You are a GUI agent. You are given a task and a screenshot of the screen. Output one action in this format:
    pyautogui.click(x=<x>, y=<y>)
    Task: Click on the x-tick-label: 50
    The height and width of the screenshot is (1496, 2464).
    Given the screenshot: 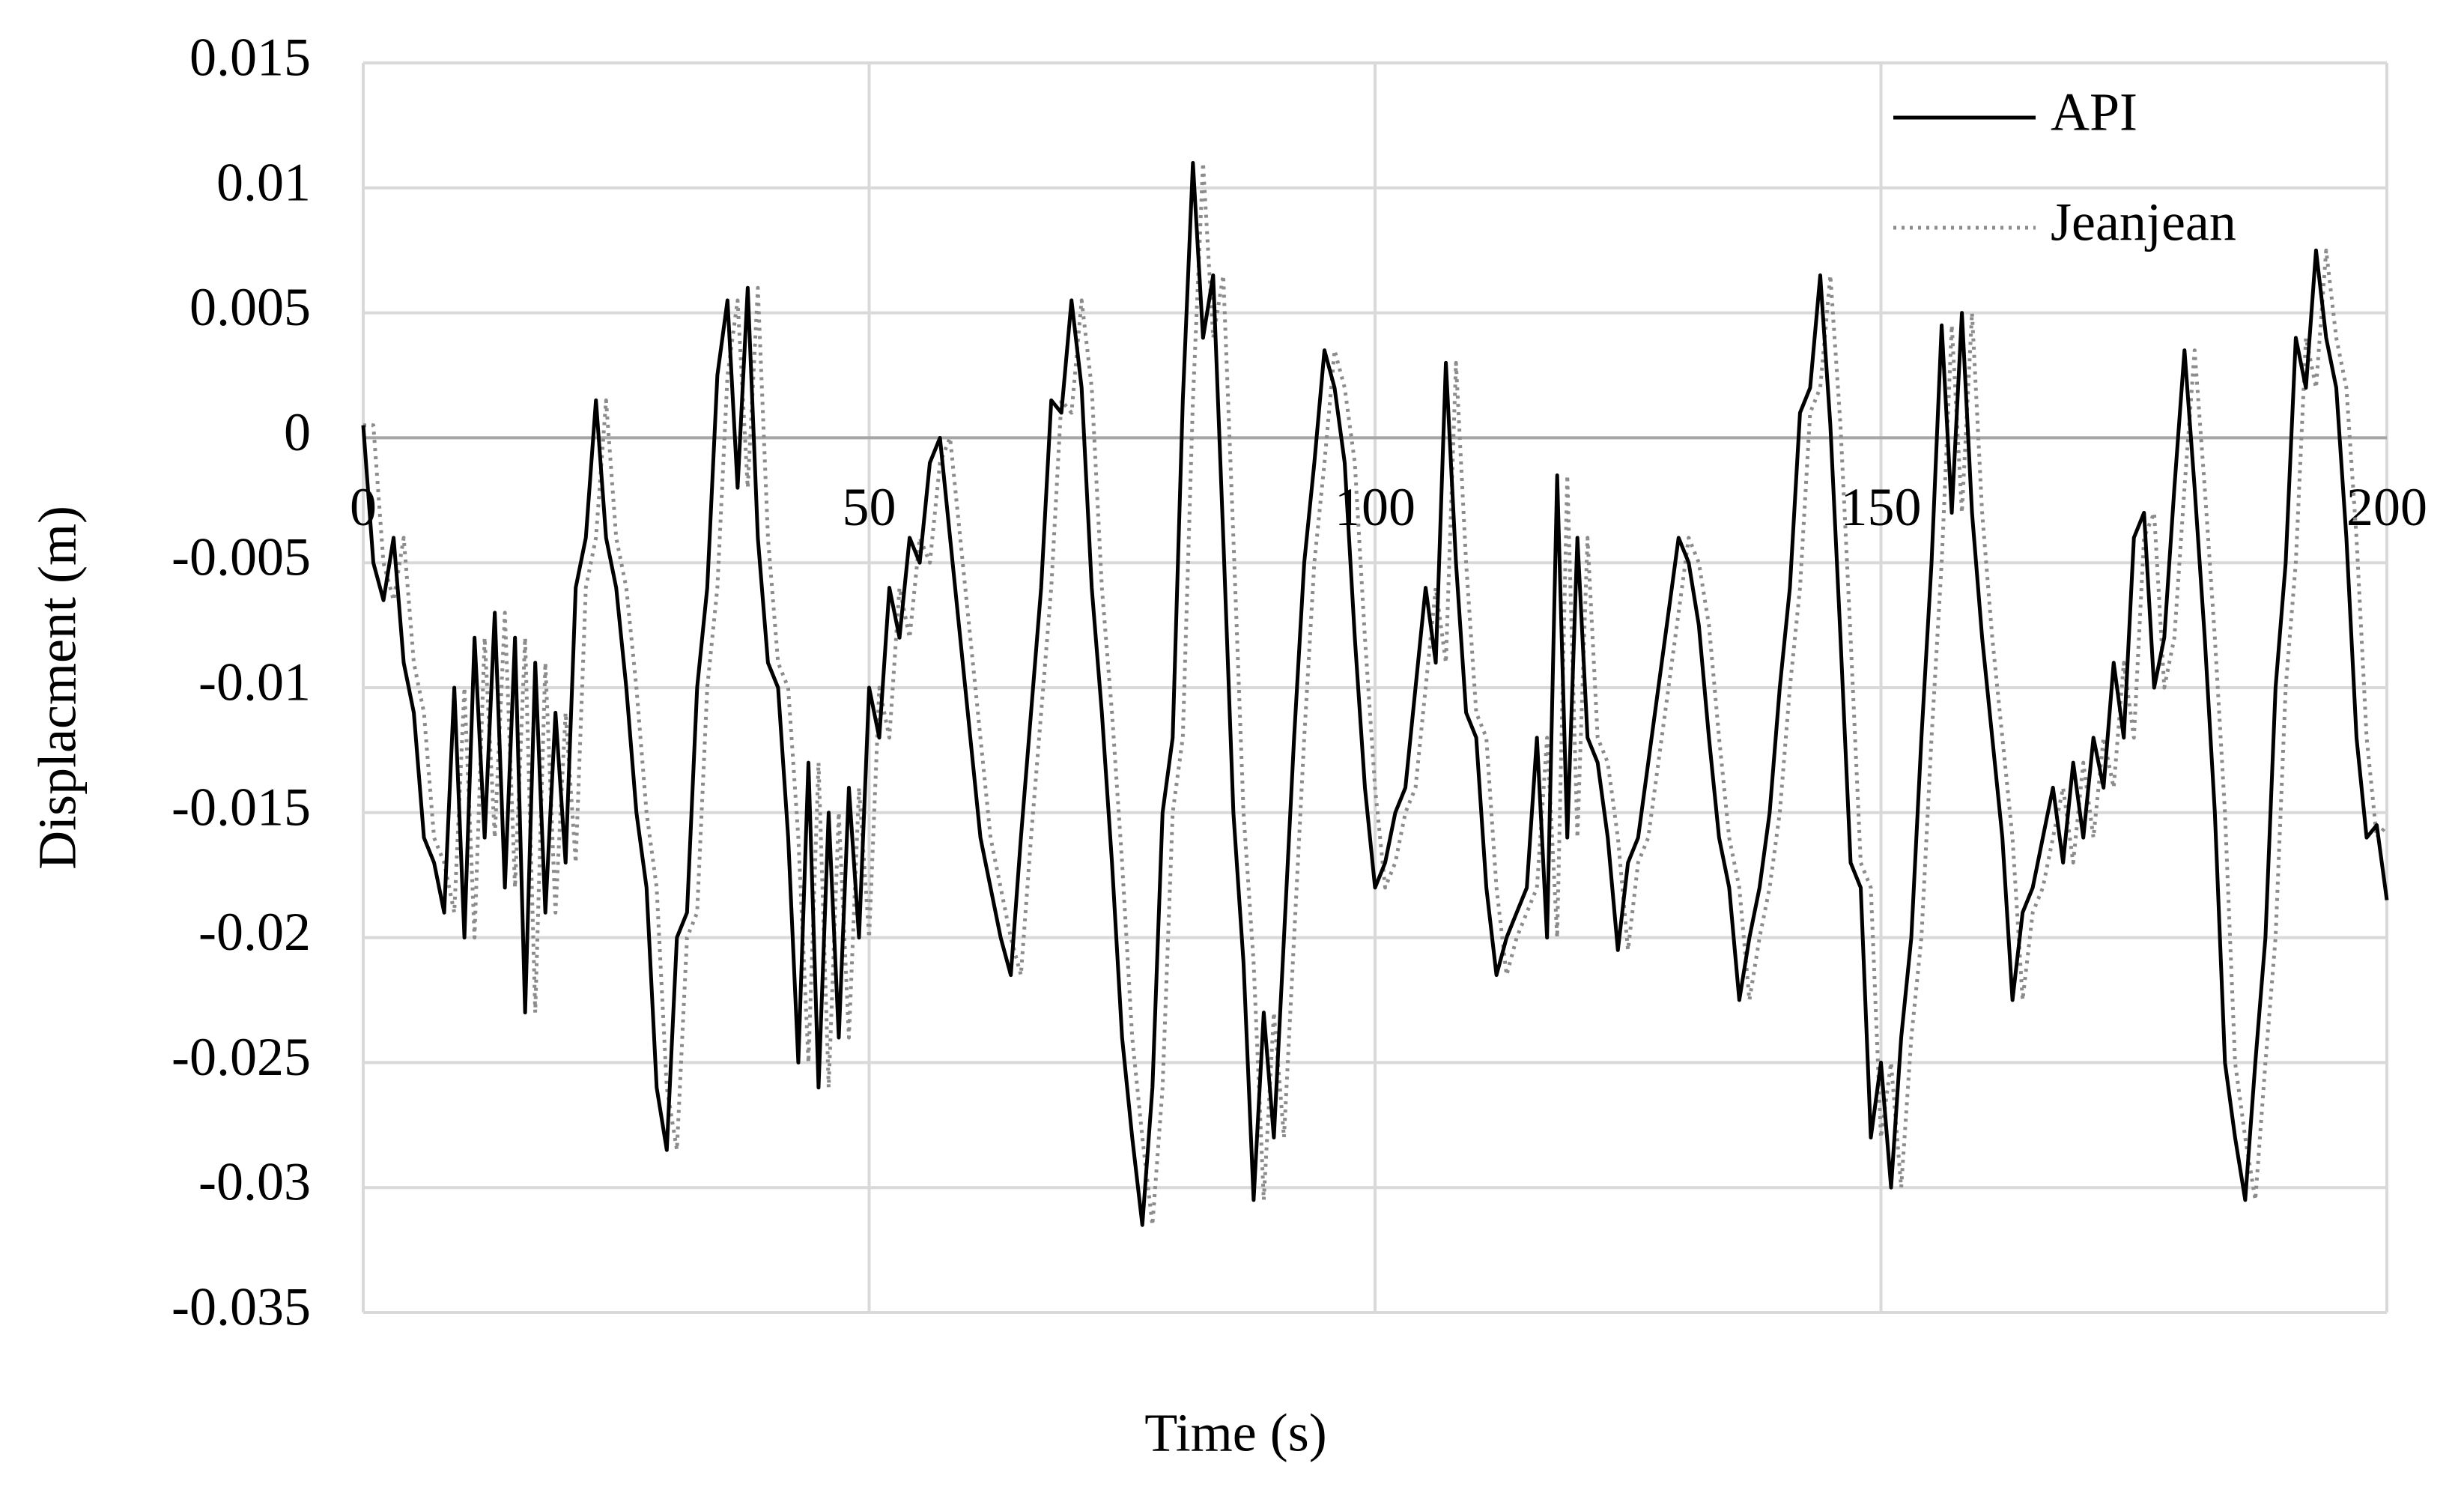 What is the action you would take?
    pyautogui.click(x=869, y=507)
    